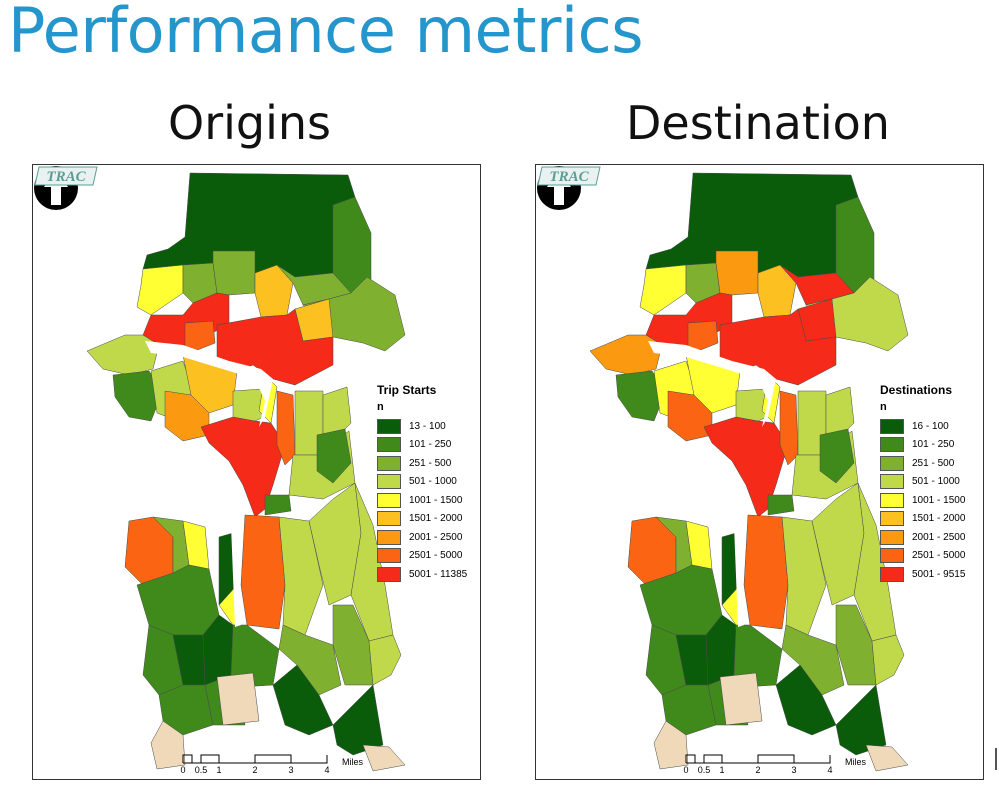 This screenshot has width=999, height=786. Describe the element at coordinates (916, 390) in the screenshot. I see `legend-title: Destinations` at that location.